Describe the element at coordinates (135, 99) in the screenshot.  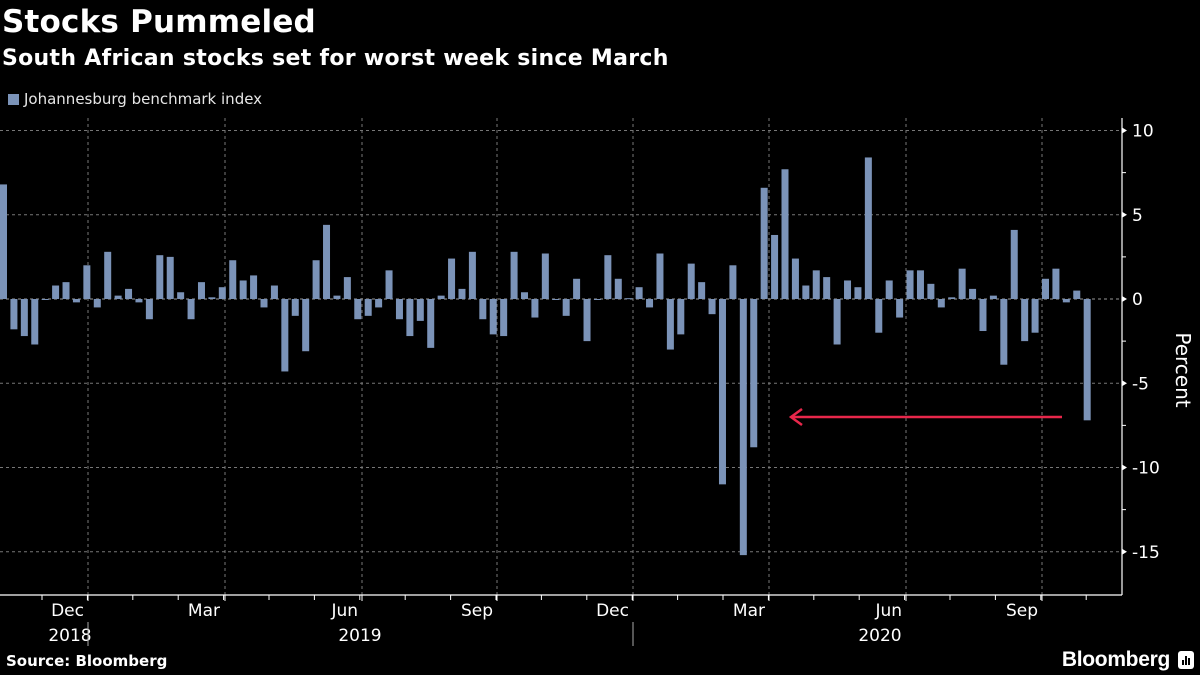
I see `legend: Johannesburg benchmark index` at that location.